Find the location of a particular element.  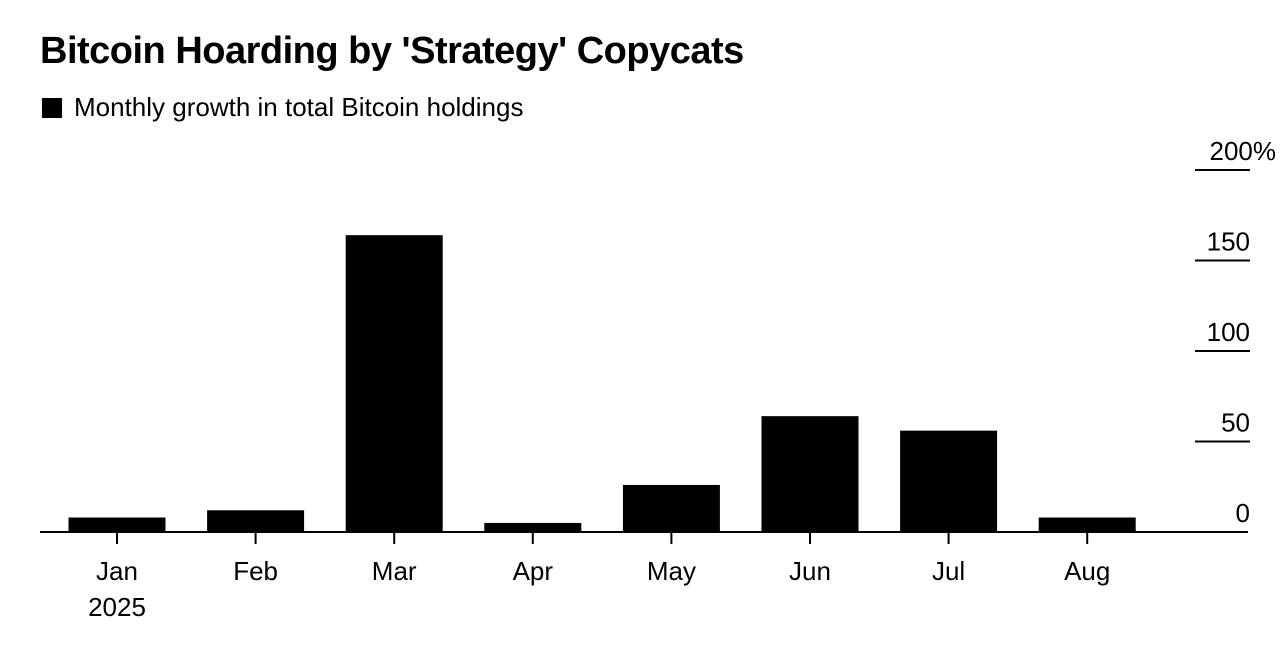

bar-jul is located at coordinates (949, 481).